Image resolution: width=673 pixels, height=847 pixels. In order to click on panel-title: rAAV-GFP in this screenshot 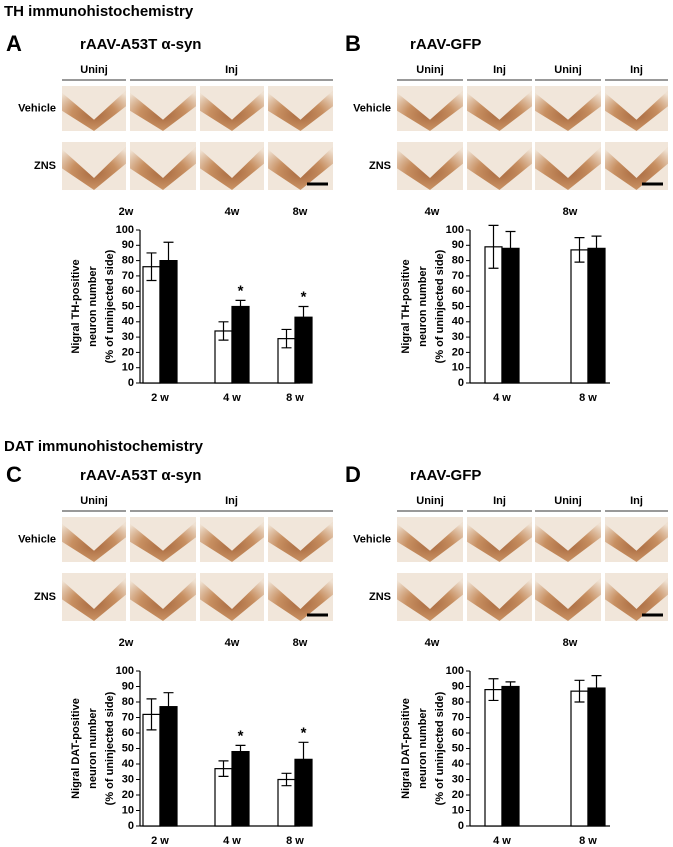, I will do `click(445, 475)`.